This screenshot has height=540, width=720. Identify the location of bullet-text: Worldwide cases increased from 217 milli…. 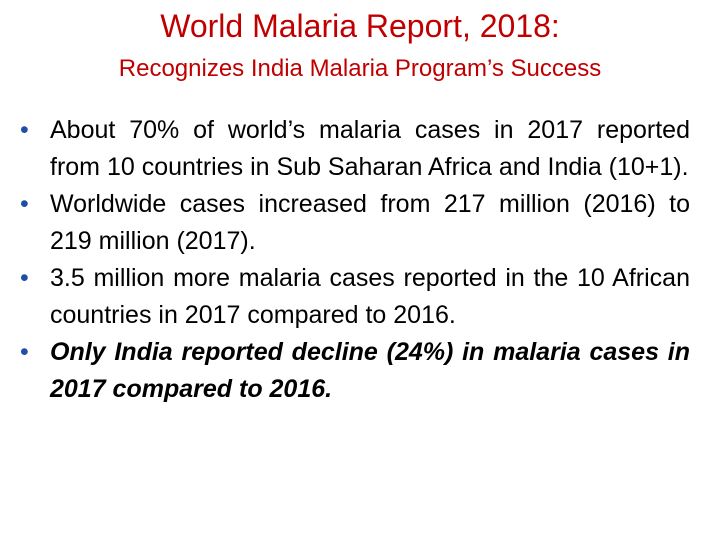
(370, 222).